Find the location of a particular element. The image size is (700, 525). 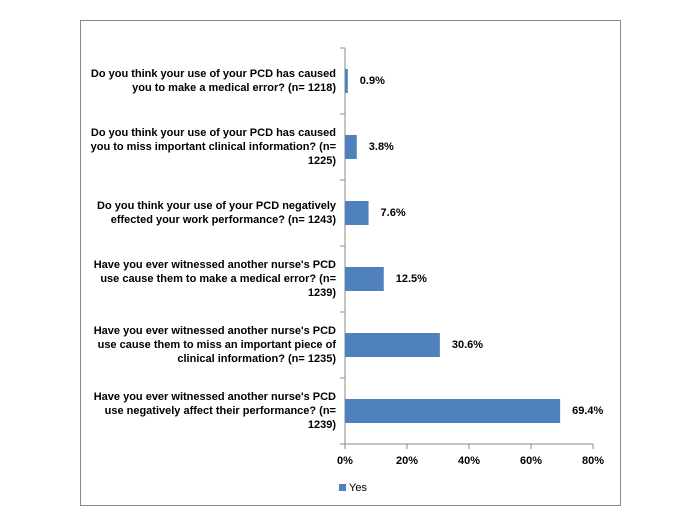

x-tick-label: 40% is located at coordinates (469, 461).